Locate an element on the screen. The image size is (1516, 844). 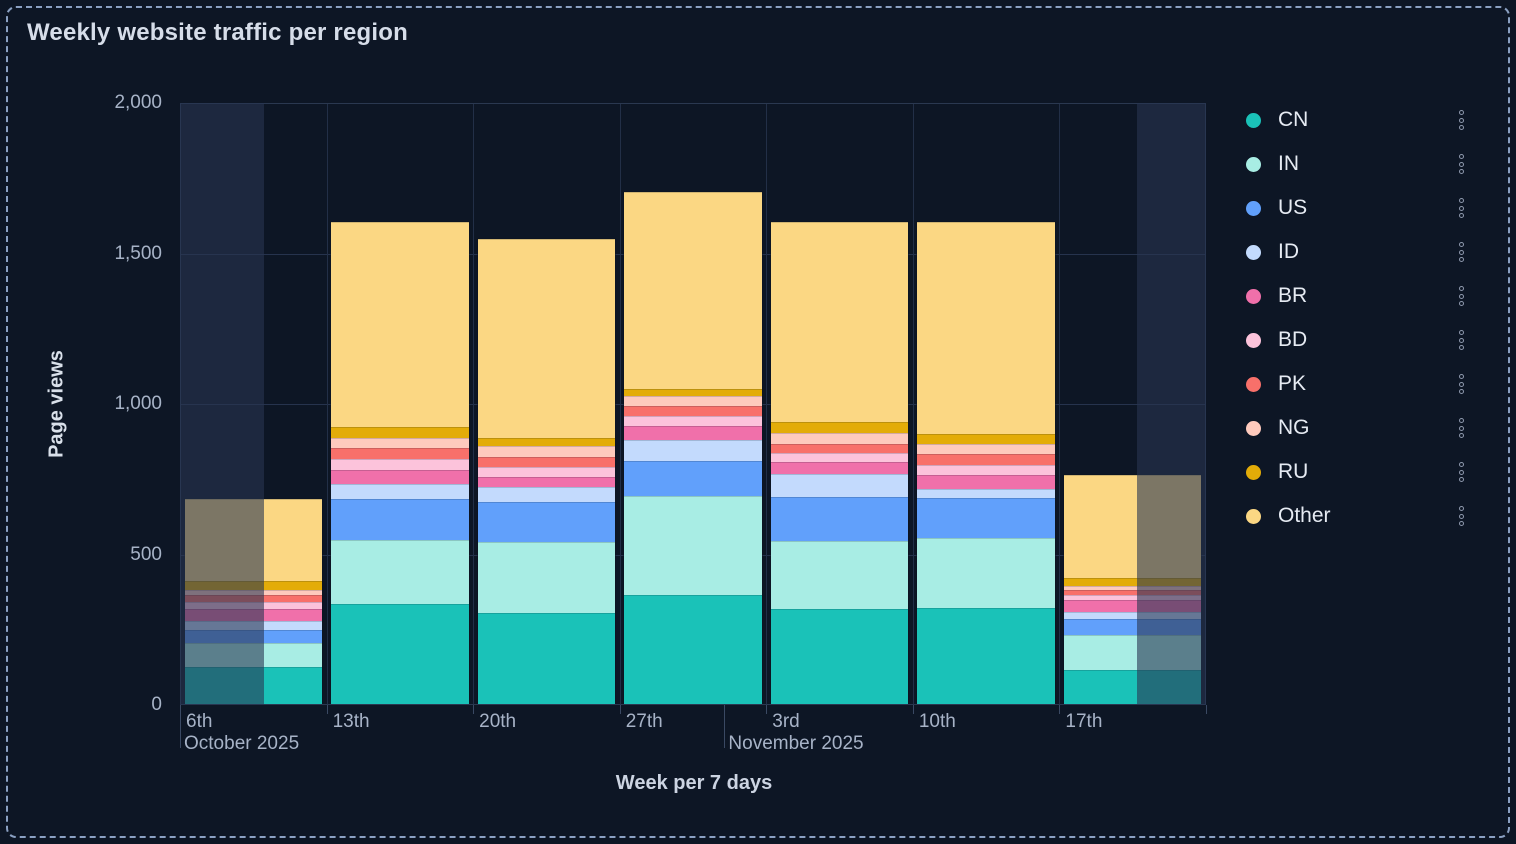
bar-week-10th is located at coordinates (986, 462).